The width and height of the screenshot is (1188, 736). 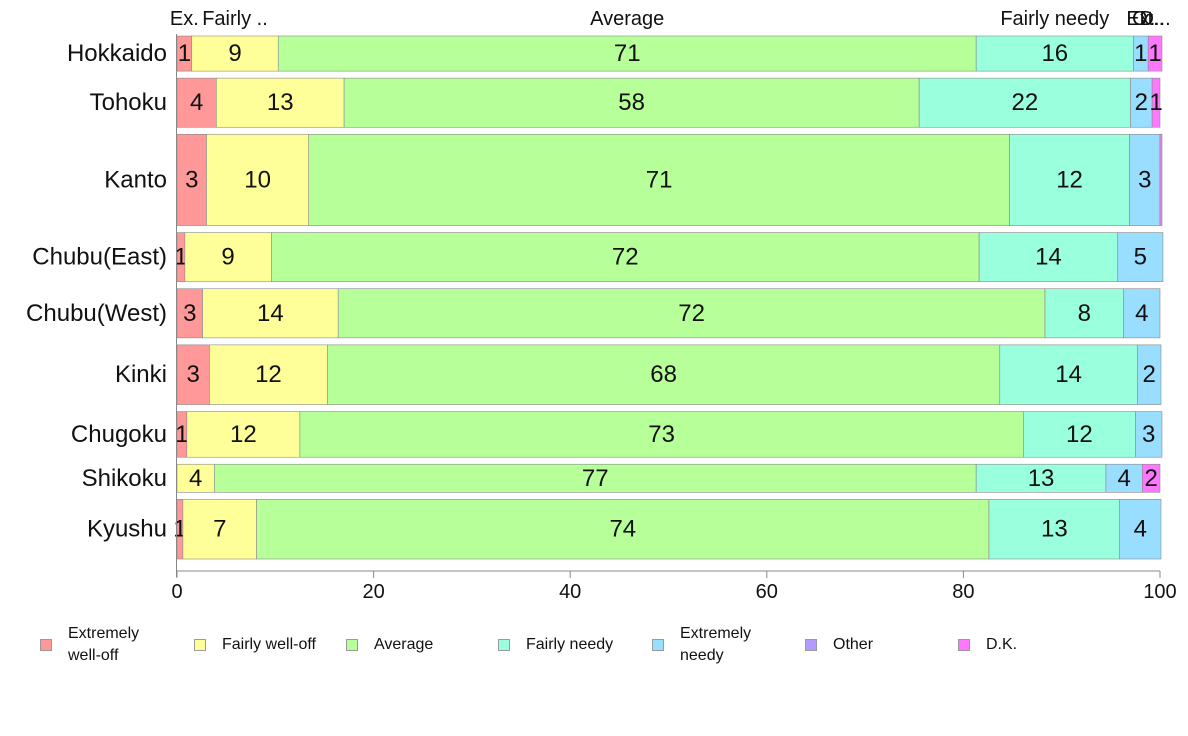 I want to click on data-label: 7, so click(x=219, y=529).